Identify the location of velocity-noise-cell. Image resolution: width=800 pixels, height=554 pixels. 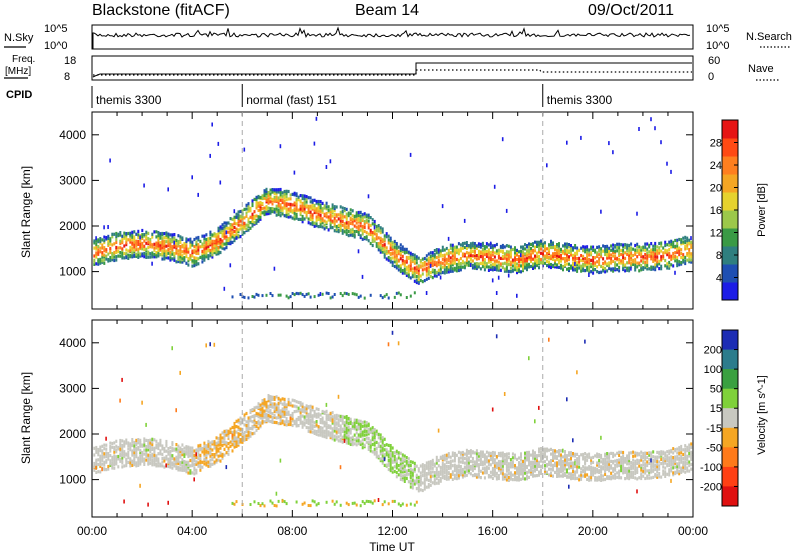
(210, 344).